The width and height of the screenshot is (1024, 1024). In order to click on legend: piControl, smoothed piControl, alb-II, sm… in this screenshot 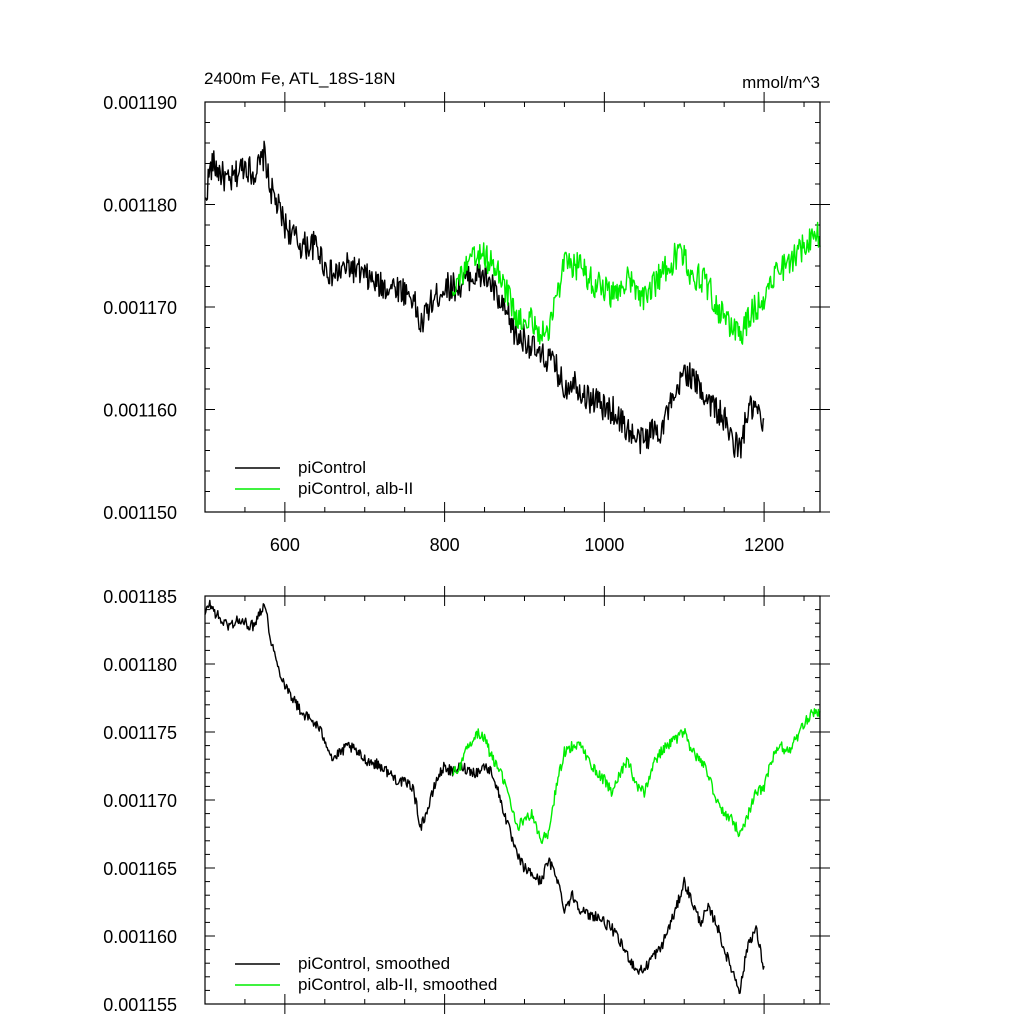, I will do `click(366, 974)`.